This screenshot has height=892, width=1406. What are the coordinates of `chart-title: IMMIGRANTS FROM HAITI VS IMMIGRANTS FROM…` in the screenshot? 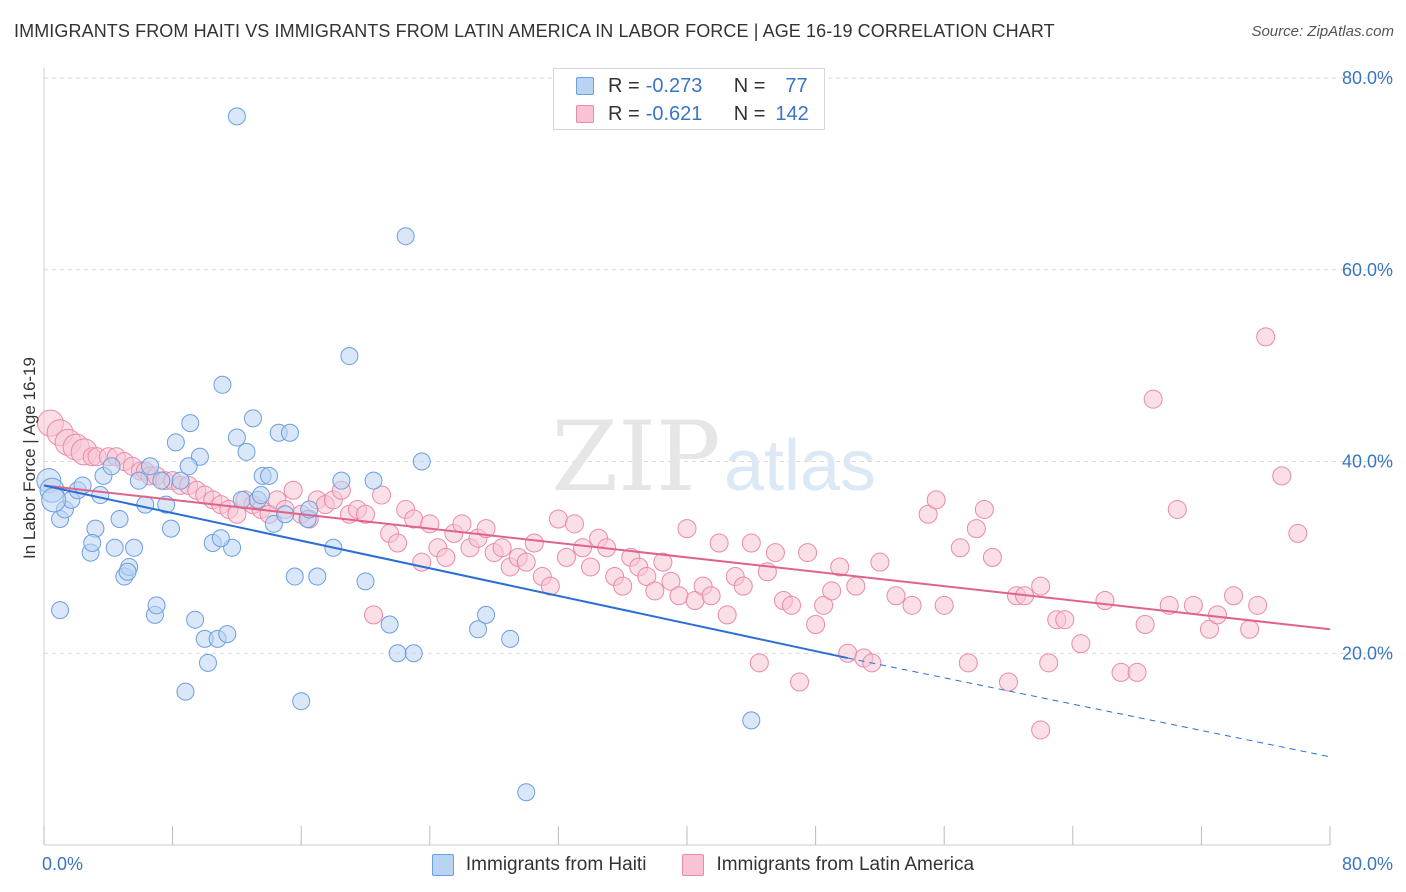 It's located at (534, 31).